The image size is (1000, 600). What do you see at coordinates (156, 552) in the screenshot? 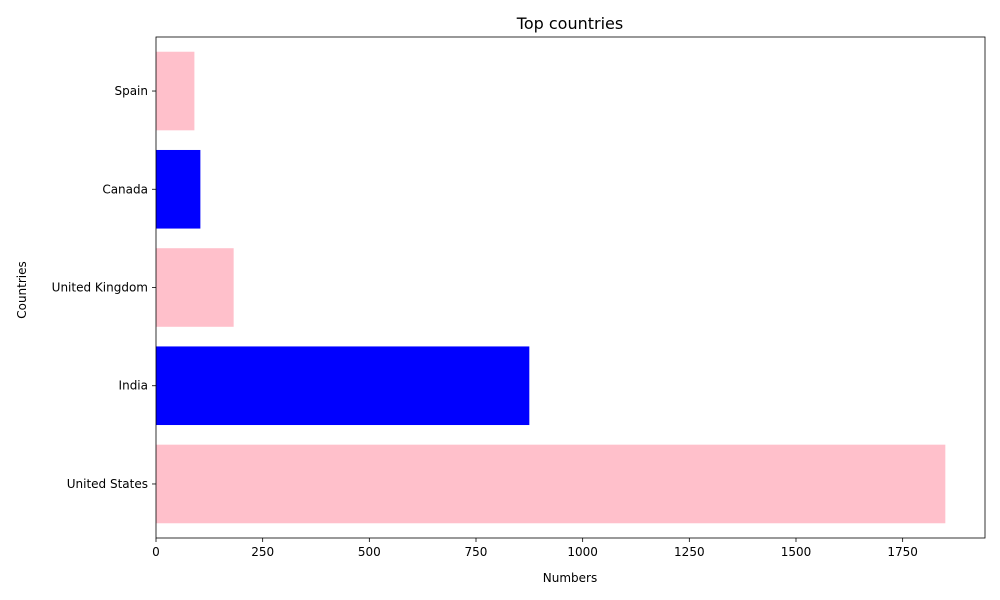
I see `x-tick-label-0: 0` at bounding box center [156, 552].